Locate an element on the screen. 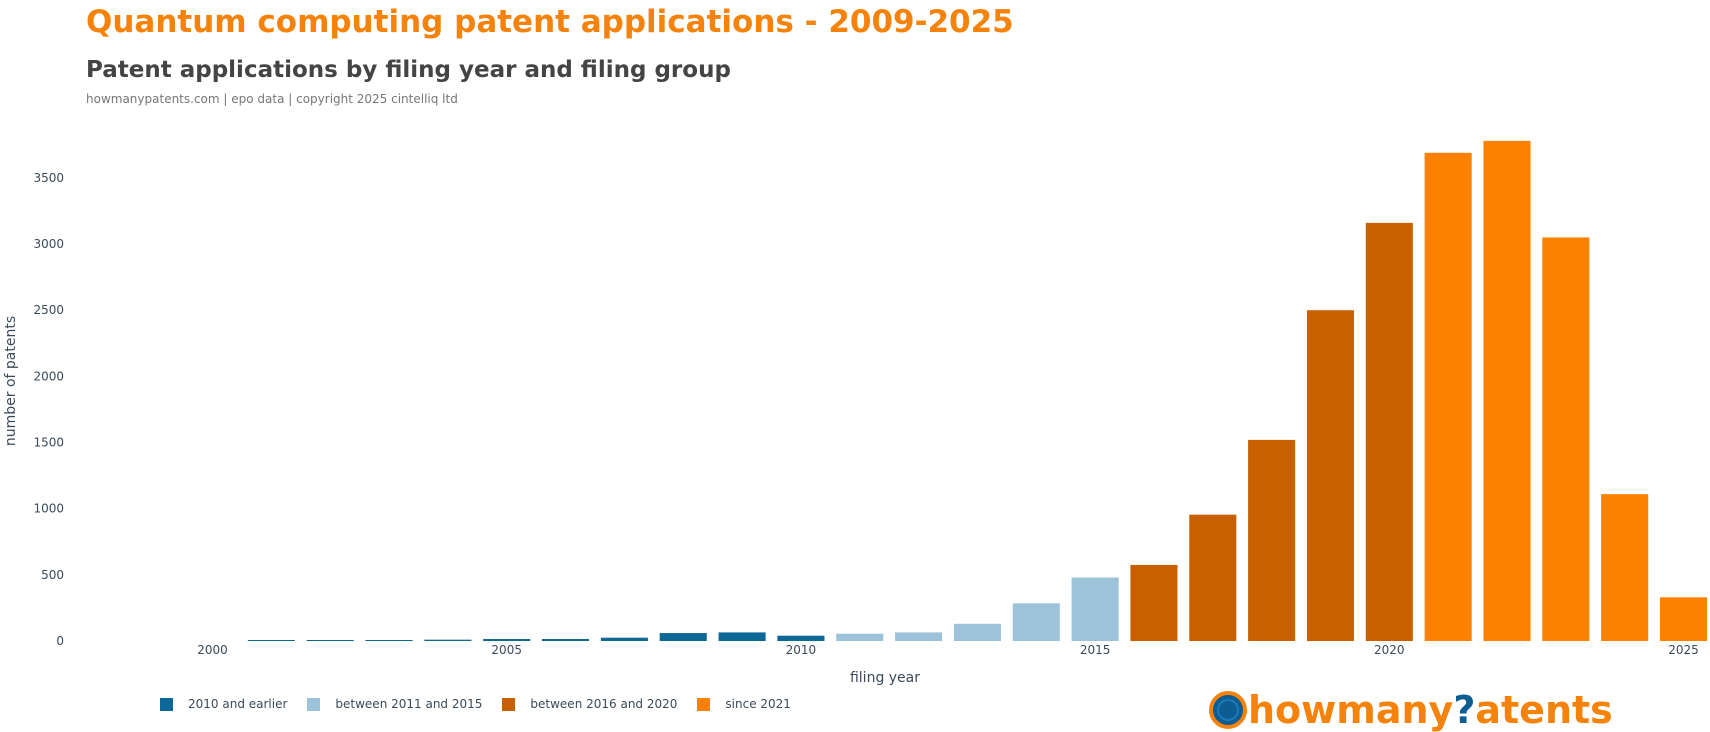 The image size is (1710, 732). legend-item: between 2011 and 2015 is located at coordinates (394, 704).